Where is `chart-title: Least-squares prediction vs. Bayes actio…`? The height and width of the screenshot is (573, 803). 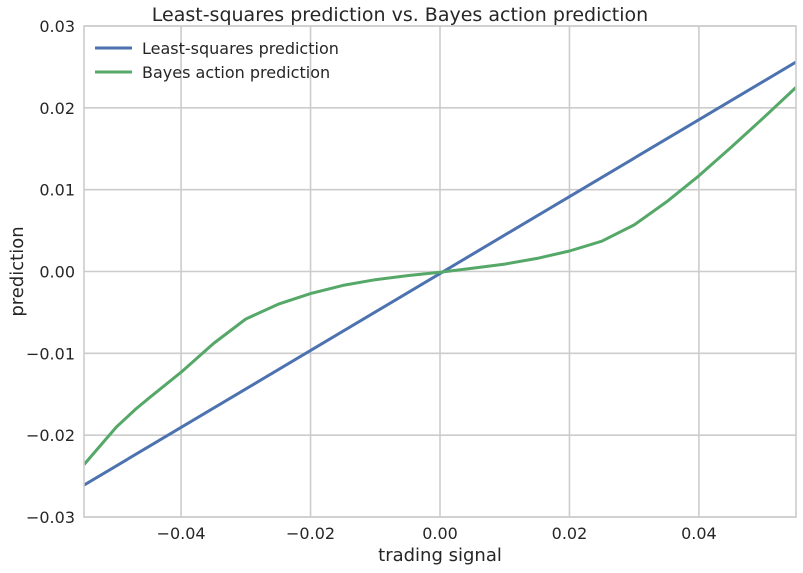
chart-title: Least-squares prediction vs. Bayes actio… is located at coordinates (400, 15).